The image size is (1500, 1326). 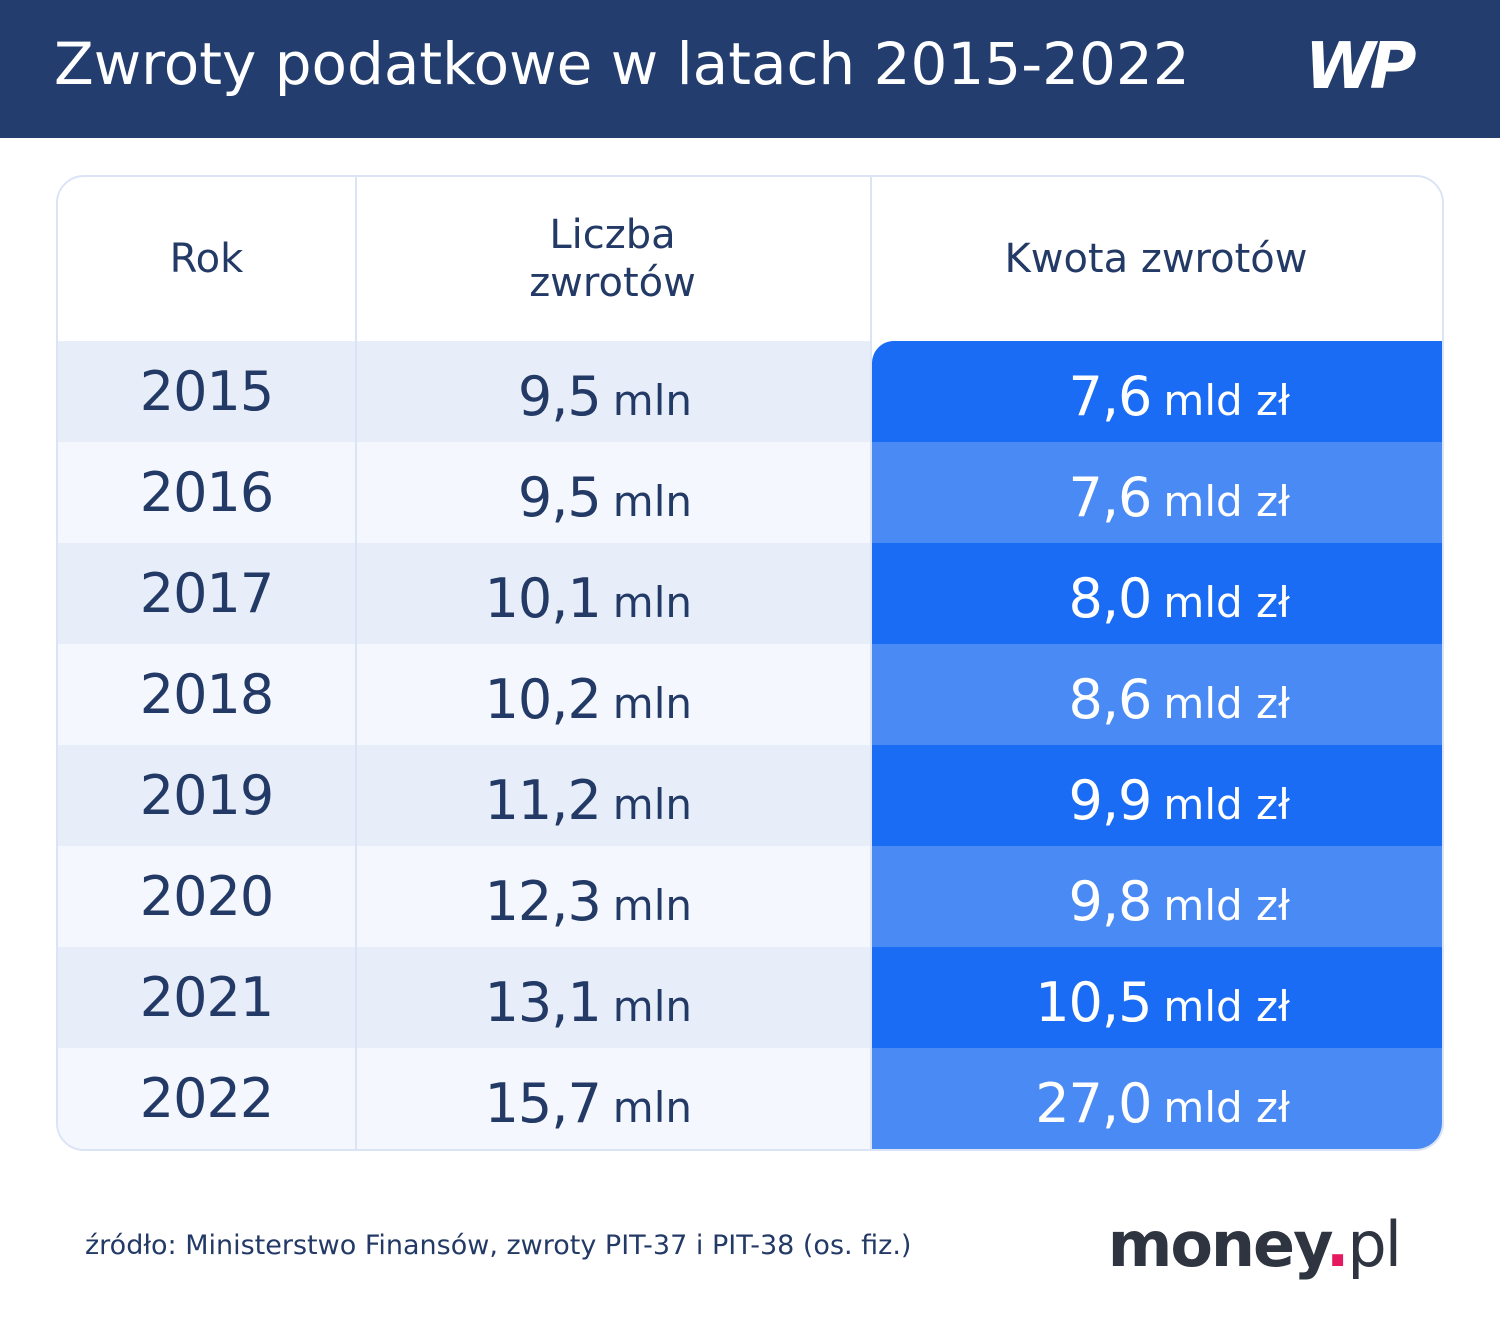 I want to click on count-cell: 15,7 mln, so click(x=612, y=1098).